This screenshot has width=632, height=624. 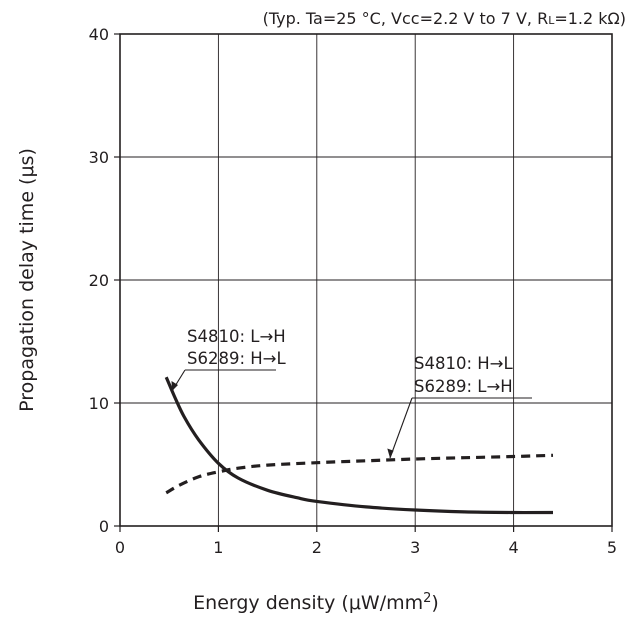 What do you see at coordinates (27, 280) in the screenshot?
I see `y-axis-title: Propagation delay time (μs)` at bounding box center [27, 280].